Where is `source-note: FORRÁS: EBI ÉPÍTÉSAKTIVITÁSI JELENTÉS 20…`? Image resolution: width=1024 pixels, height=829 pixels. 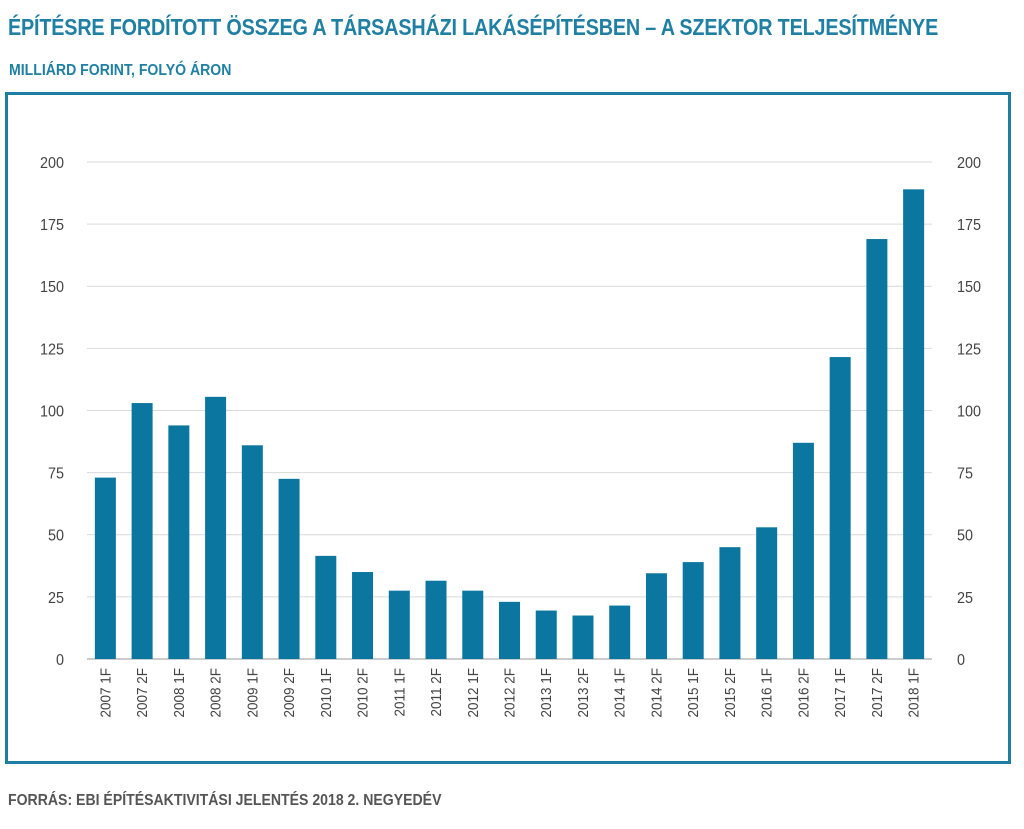
source-note: FORRÁS: EBI ÉPÍTÉSAKTIVITÁSI JELENTÉS 20… is located at coordinates (225, 800).